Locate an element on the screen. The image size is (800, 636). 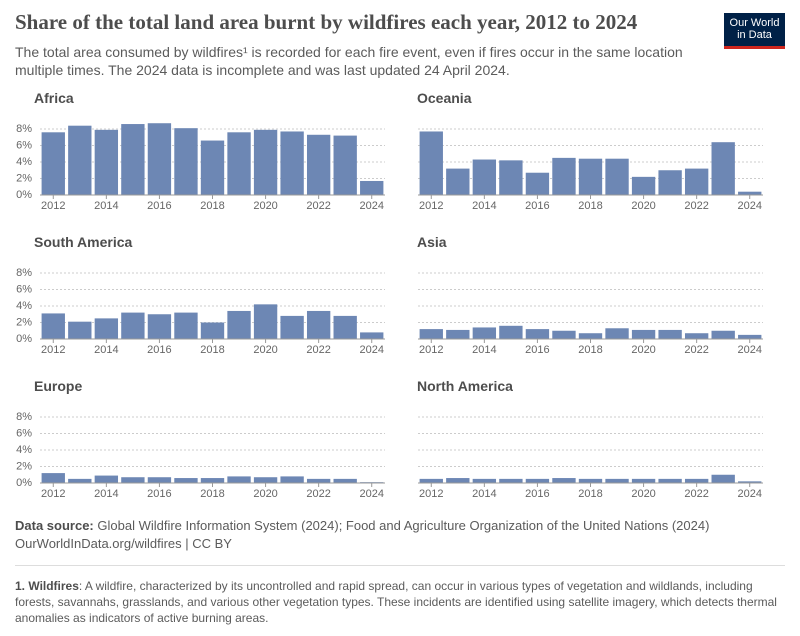
logo: Our World in Data is located at coordinates (754, 31).